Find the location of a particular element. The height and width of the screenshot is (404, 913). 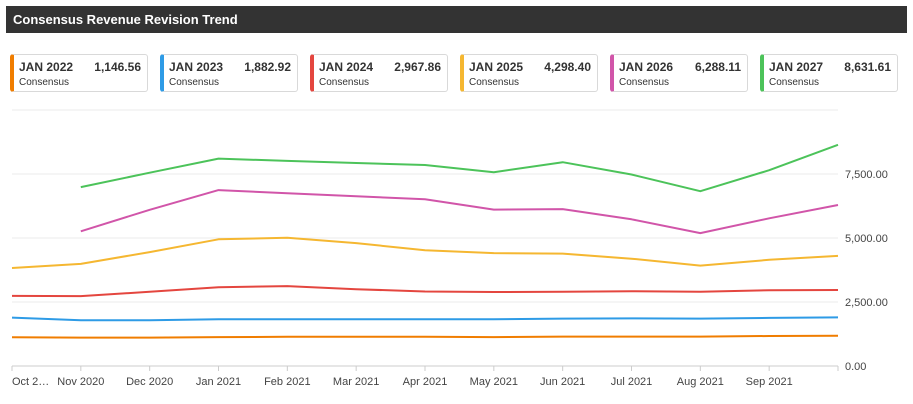

x-tick-label: Jul 2021 is located at coordinates (632, 382).